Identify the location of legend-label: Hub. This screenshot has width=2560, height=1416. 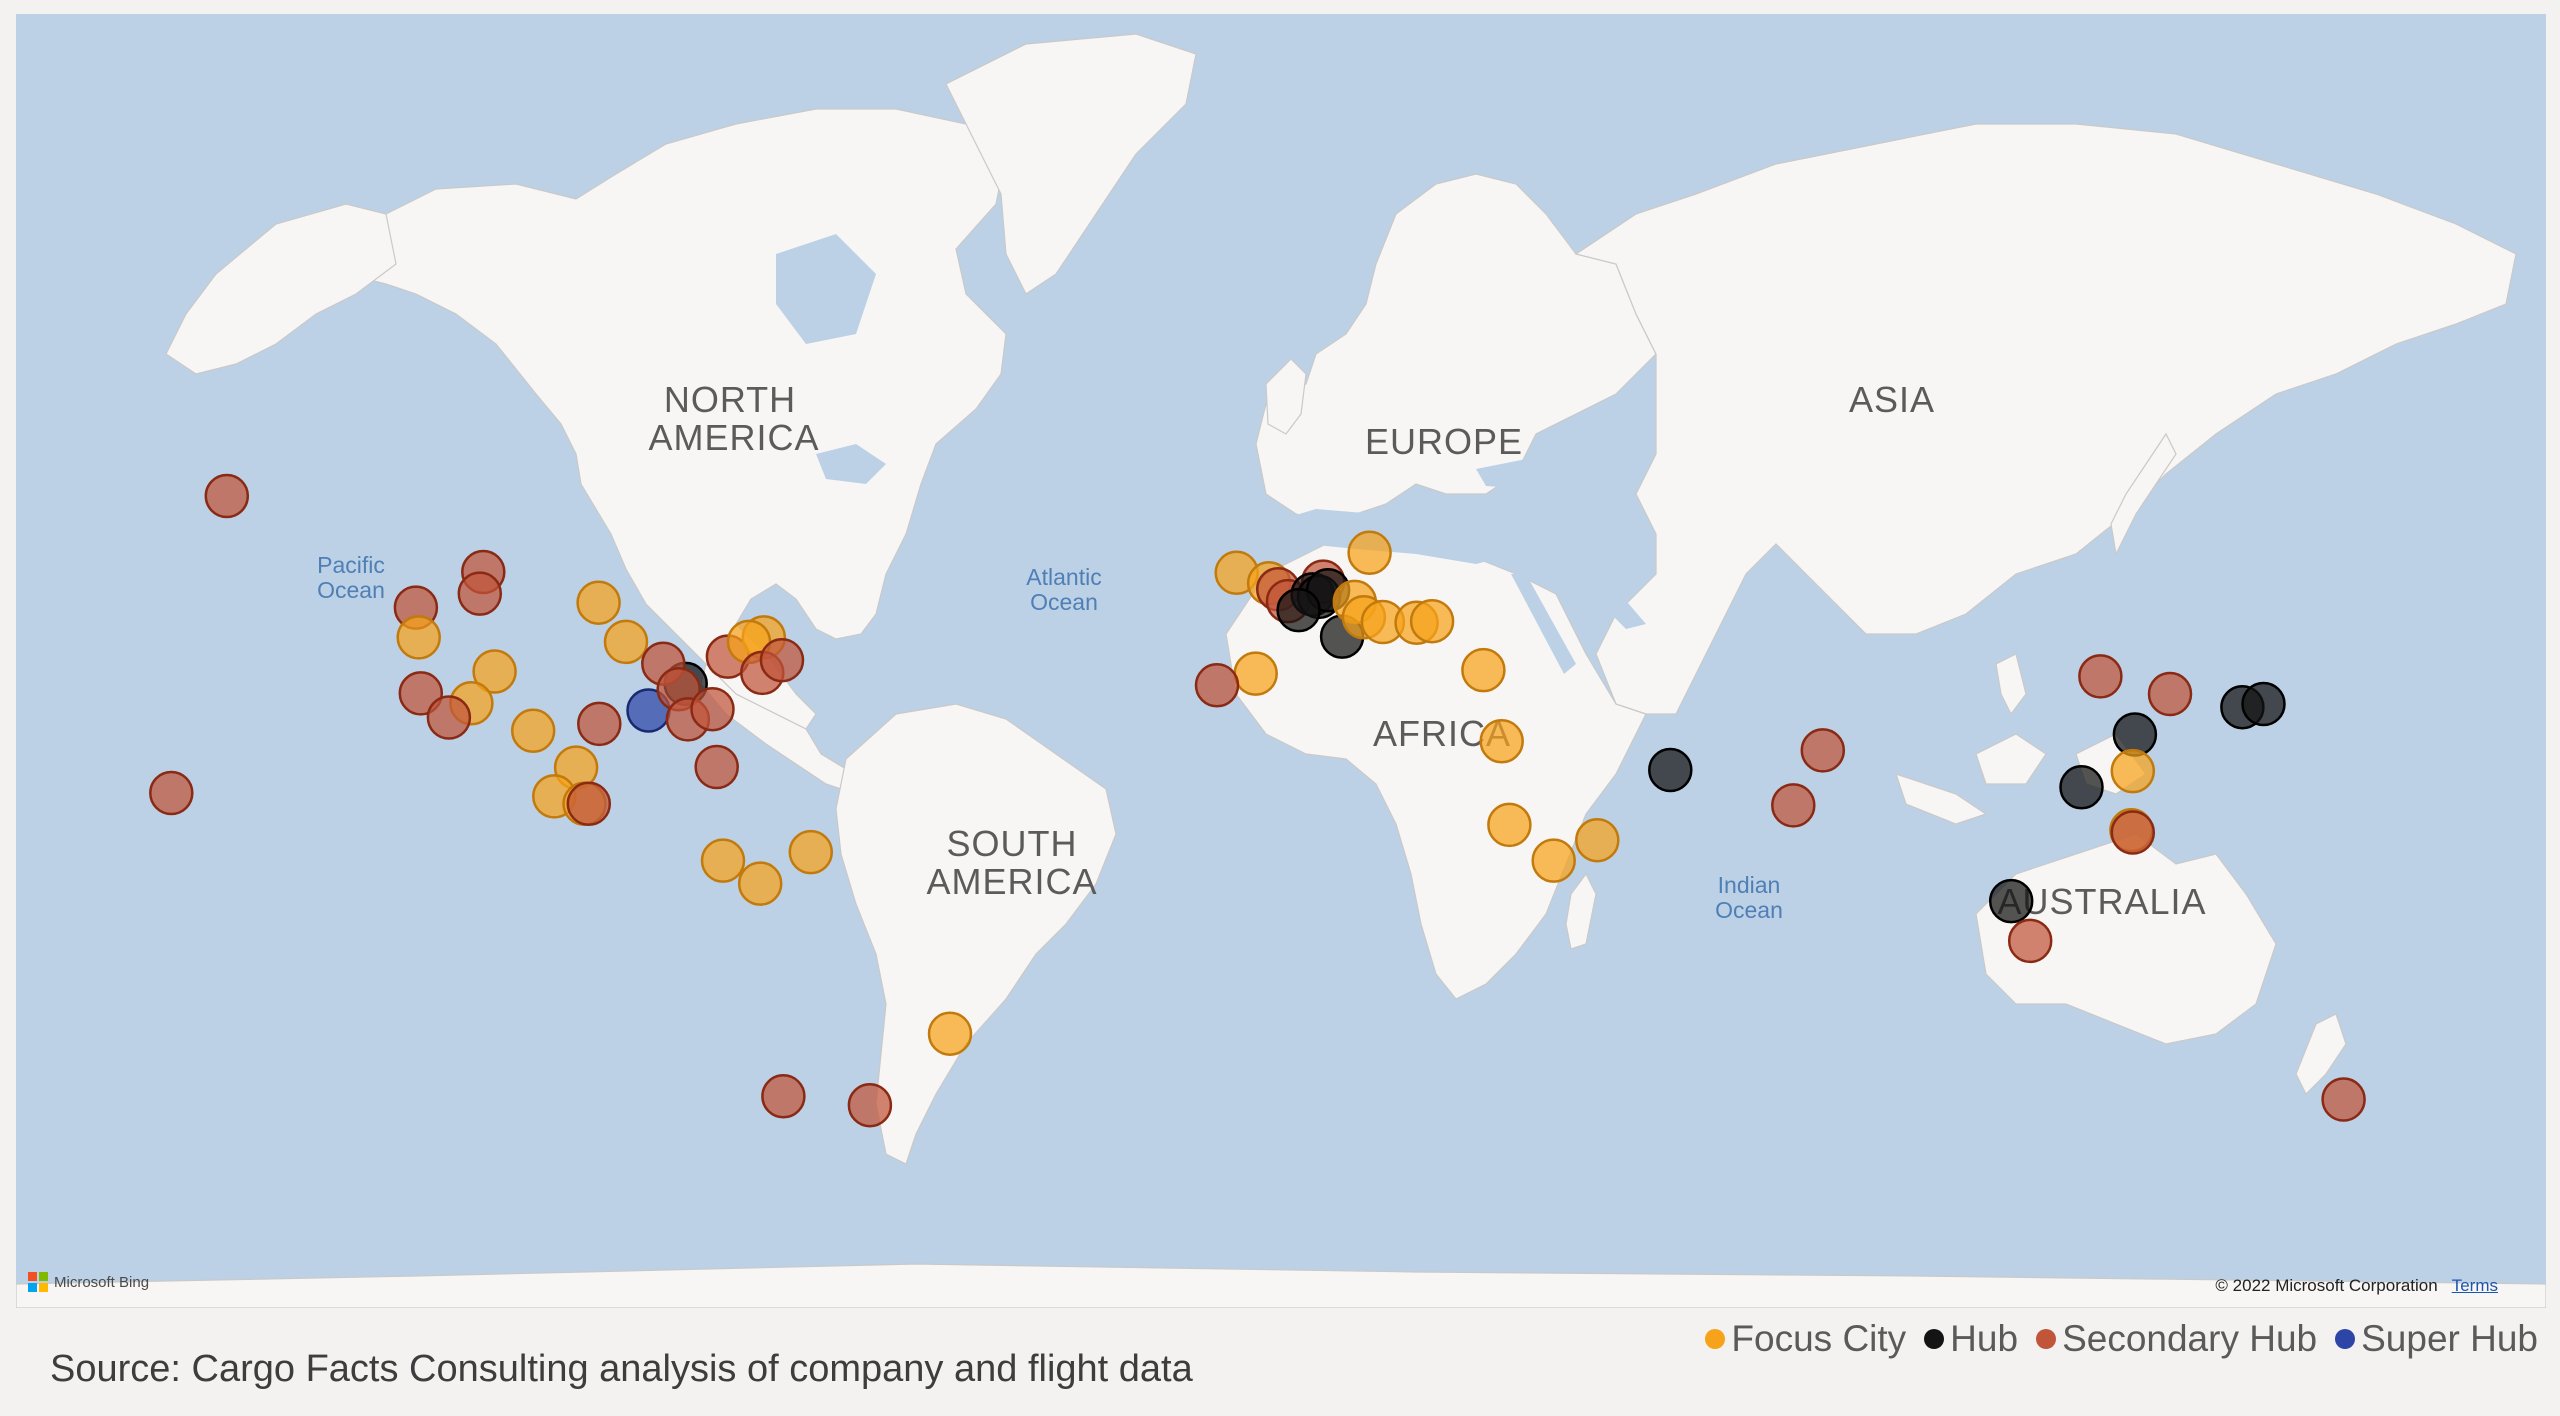
(1984, 1338).